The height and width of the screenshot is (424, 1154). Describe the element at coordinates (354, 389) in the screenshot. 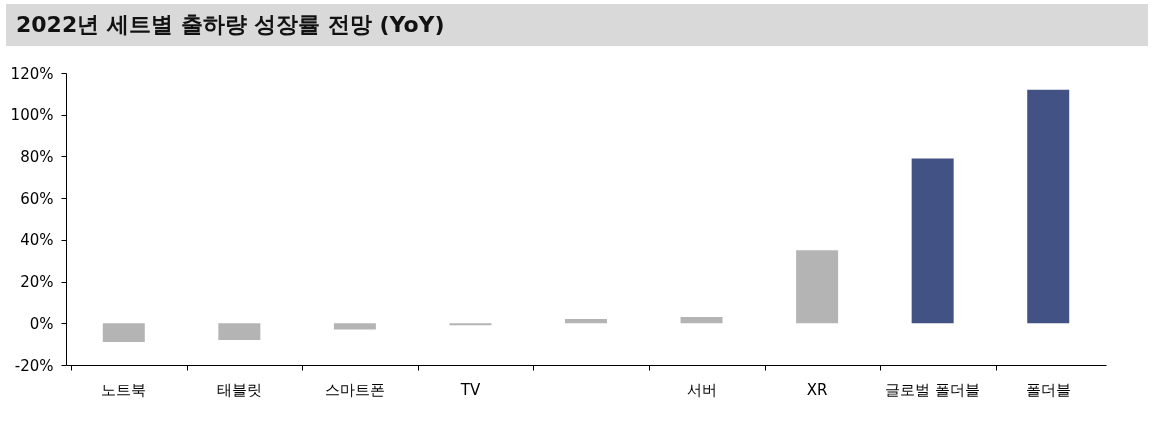

I see `x-tick-label: 스마트폰` at that location.